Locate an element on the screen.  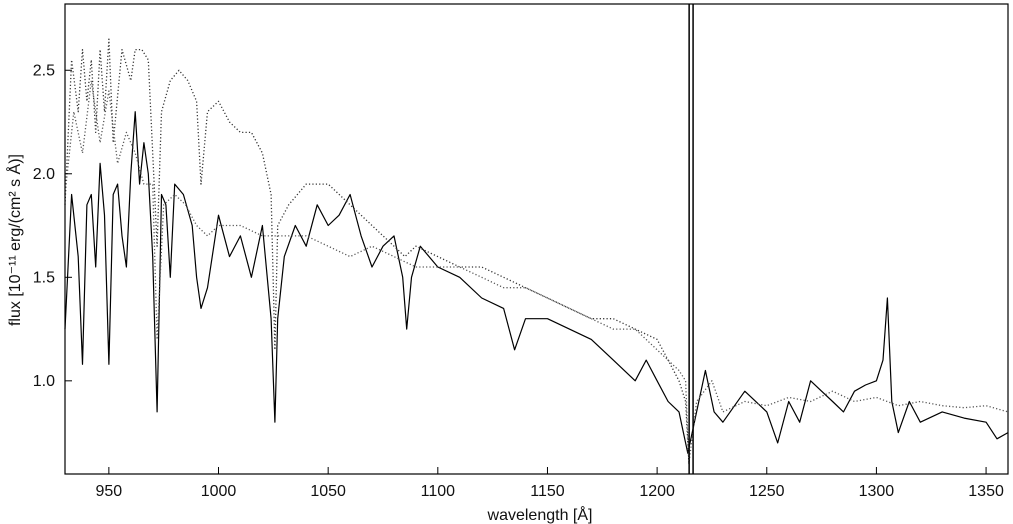
x-tick-label-1000: 1000 is located at coordinates (219, 491).